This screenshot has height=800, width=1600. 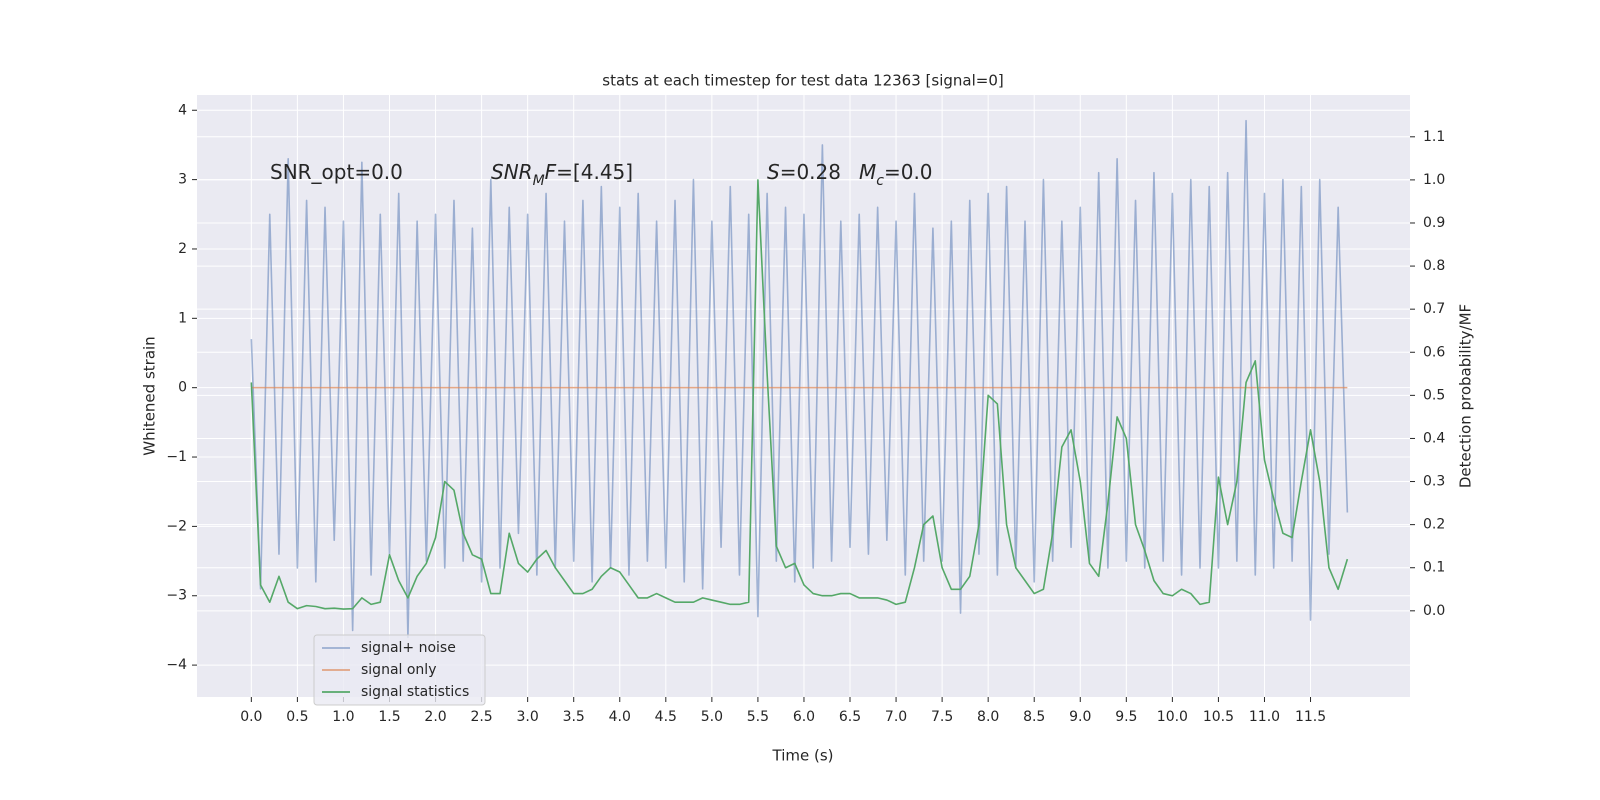 What do you see at coordinates (528, 717) in the screenshot?
I see `x-tick-label: 3.0` at bounding box center [528, 717].